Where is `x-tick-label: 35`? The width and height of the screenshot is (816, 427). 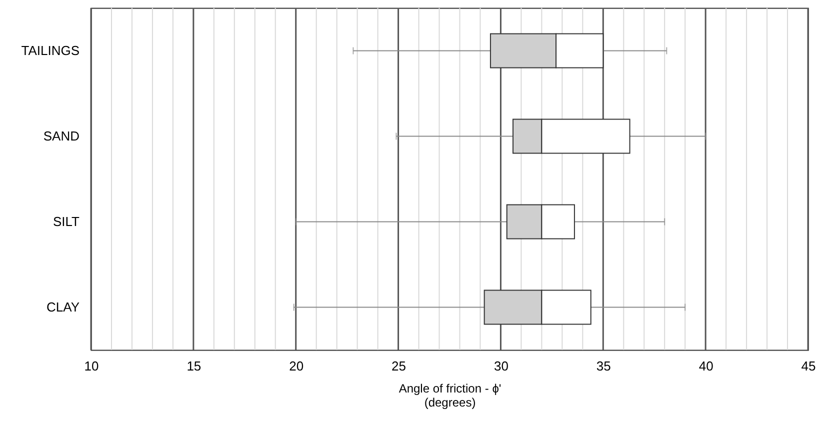 x-tick-label: 35 is located at coordinates (603, 366).